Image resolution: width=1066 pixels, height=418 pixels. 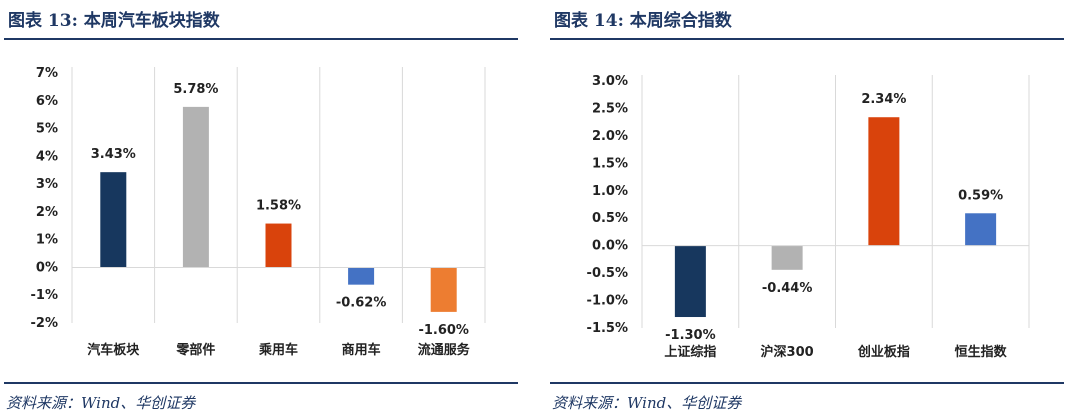 I want to click on y-tick-label: 2.0%, so click(x=610, y=136).